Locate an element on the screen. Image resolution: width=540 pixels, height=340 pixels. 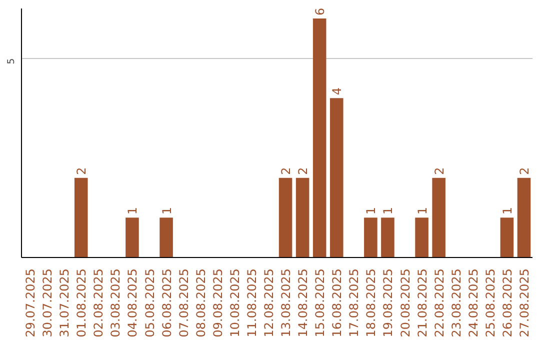
y-tick-label: 5 is located at coordinates (11, 61).